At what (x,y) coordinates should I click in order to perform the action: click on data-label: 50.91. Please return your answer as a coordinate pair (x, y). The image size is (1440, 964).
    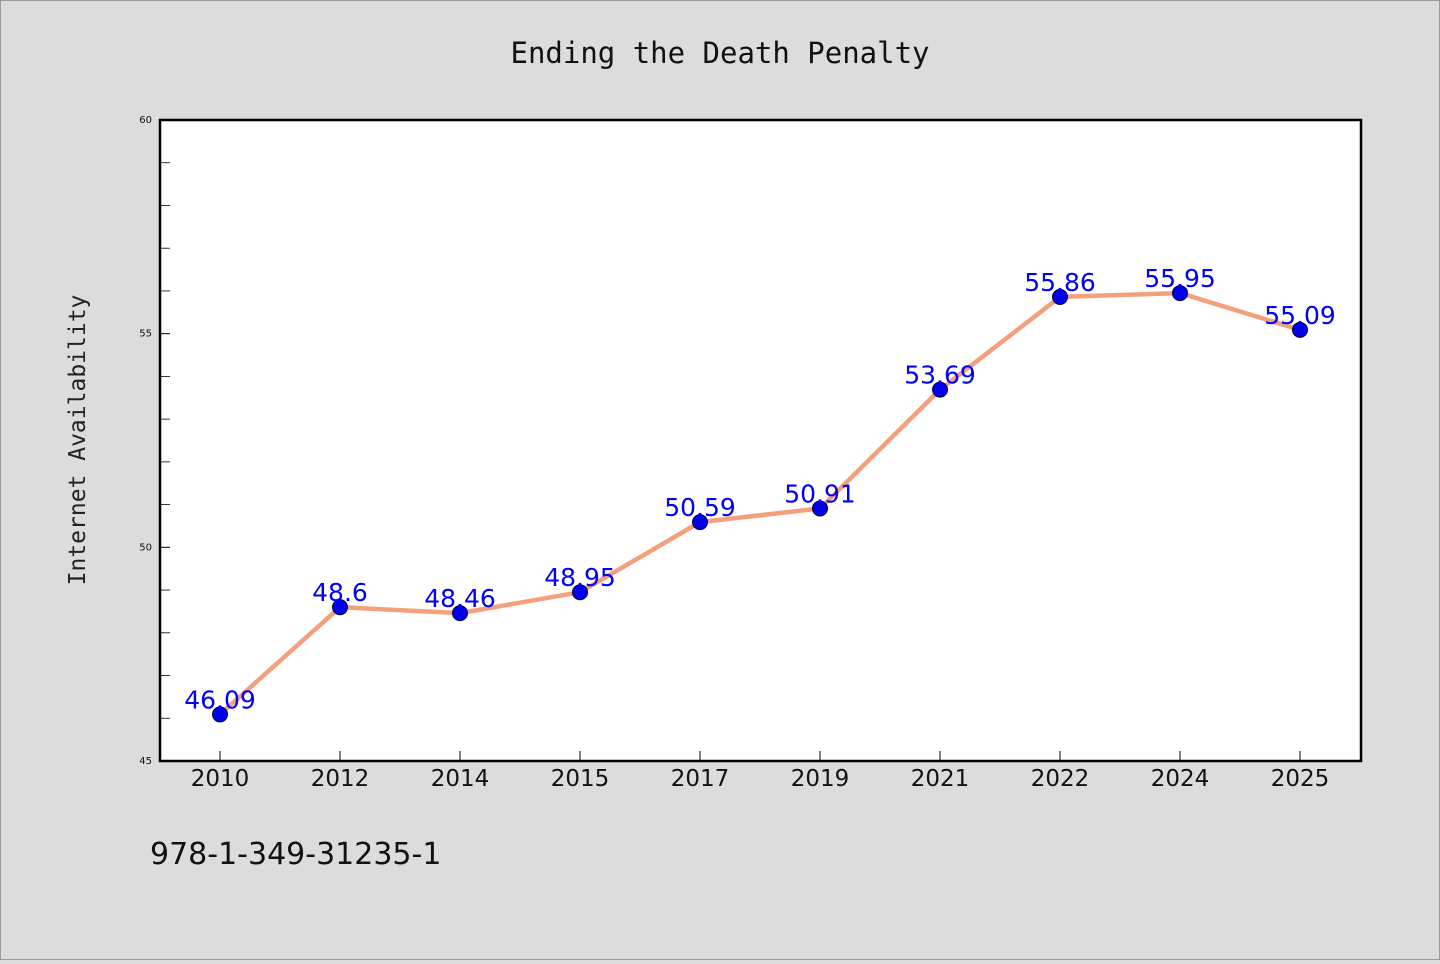
    Looking at the image, I should click on (820, 493).